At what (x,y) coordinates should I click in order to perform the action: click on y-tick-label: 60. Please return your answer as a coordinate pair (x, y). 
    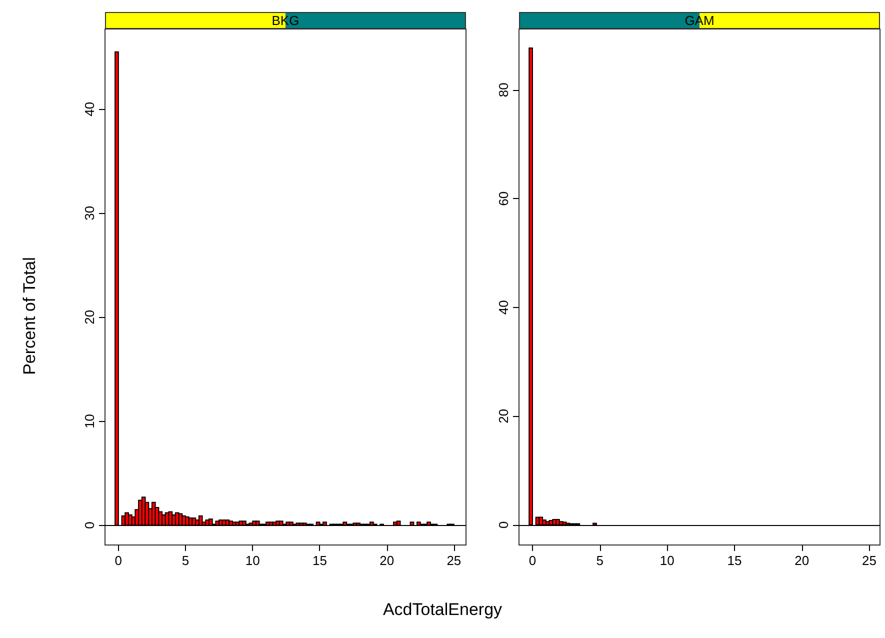
    Looking at the image, I should click on (503, 198).